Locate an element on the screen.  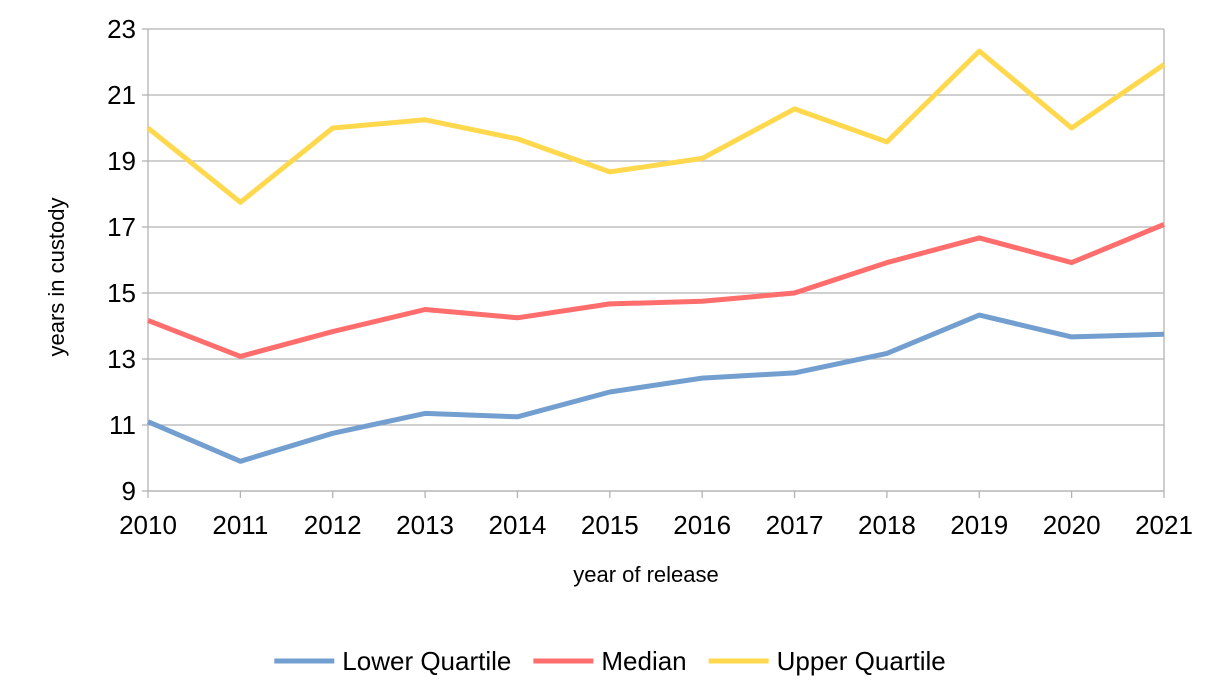
y-tick-label: 15 is located at coordinates (121, 293).